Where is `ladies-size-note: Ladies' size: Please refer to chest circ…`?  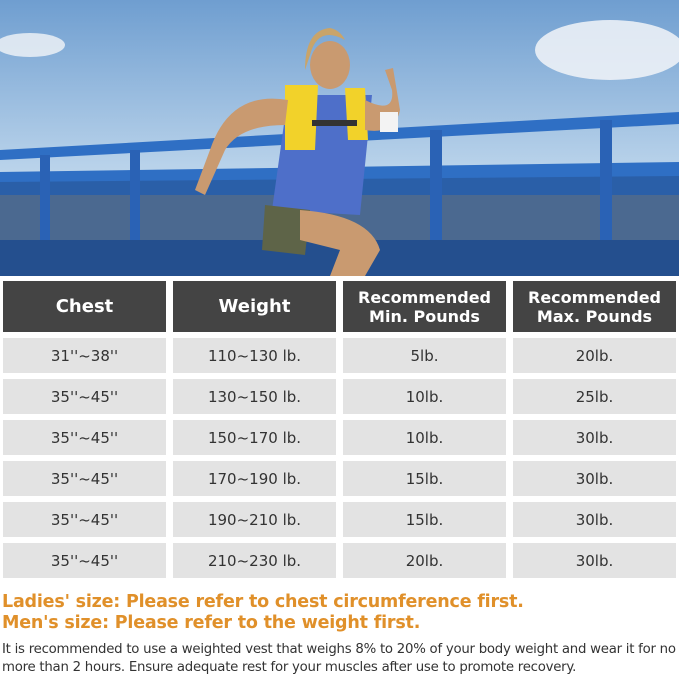
ladies-size-note: Ladies' size: Please refer to chest circ… is located at coordinates (263, 602).